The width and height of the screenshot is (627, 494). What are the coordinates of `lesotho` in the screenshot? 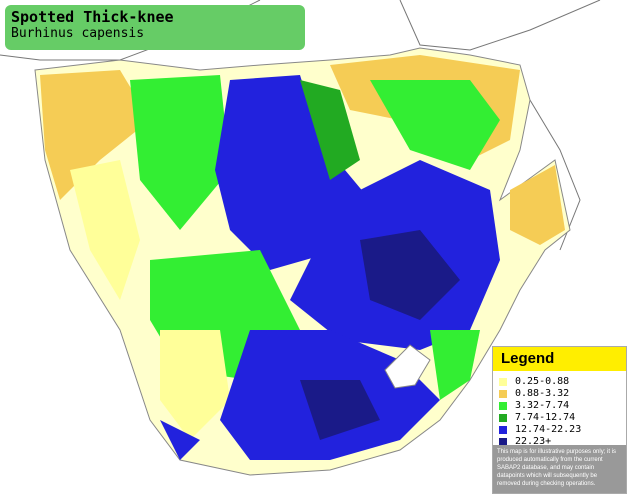 It's located at (407, 366).